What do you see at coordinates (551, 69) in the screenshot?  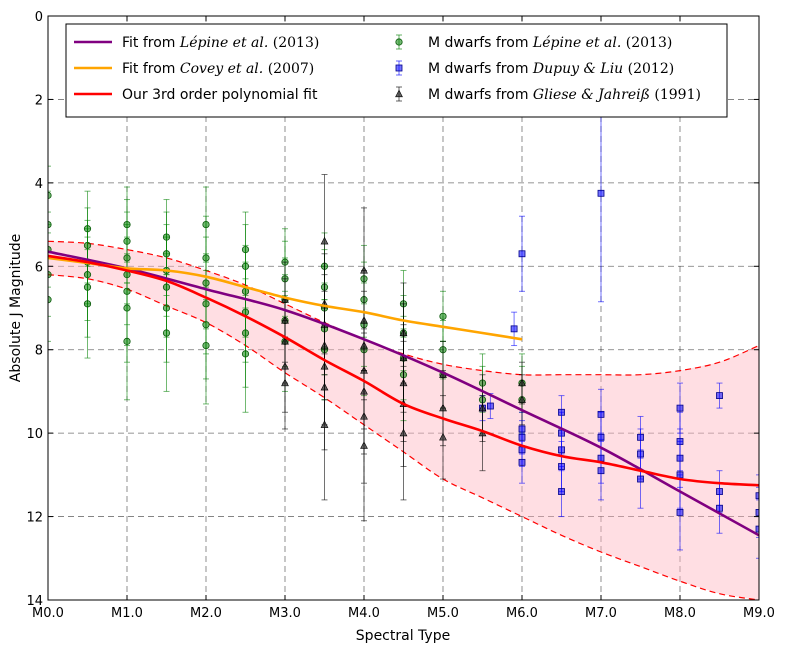 I see `legend-label: M dwarfs from Dupuy & Liu (2012)` at bounding box center [551, 69].